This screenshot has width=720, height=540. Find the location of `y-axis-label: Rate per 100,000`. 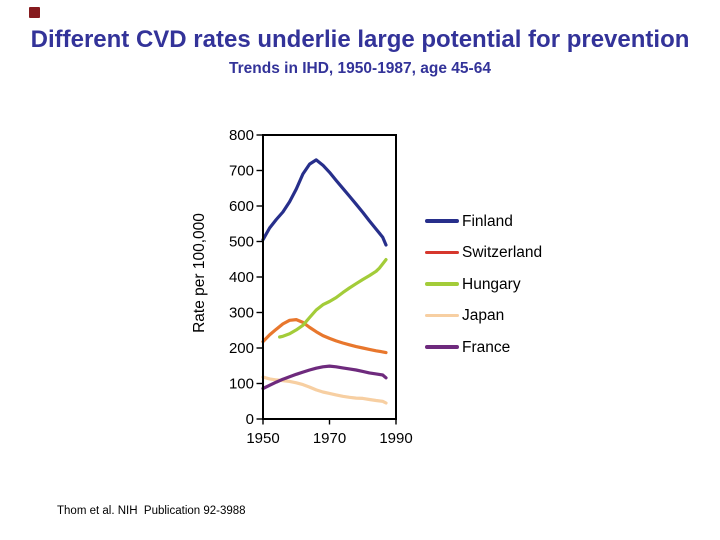

y-axis-label: Rate per 100,000 is located at coordinates (199, 273).